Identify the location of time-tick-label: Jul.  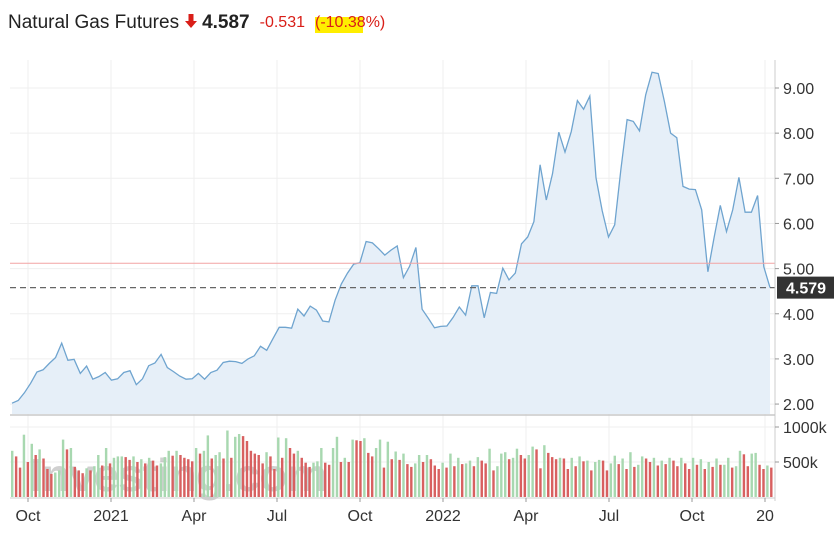
(277, 516).